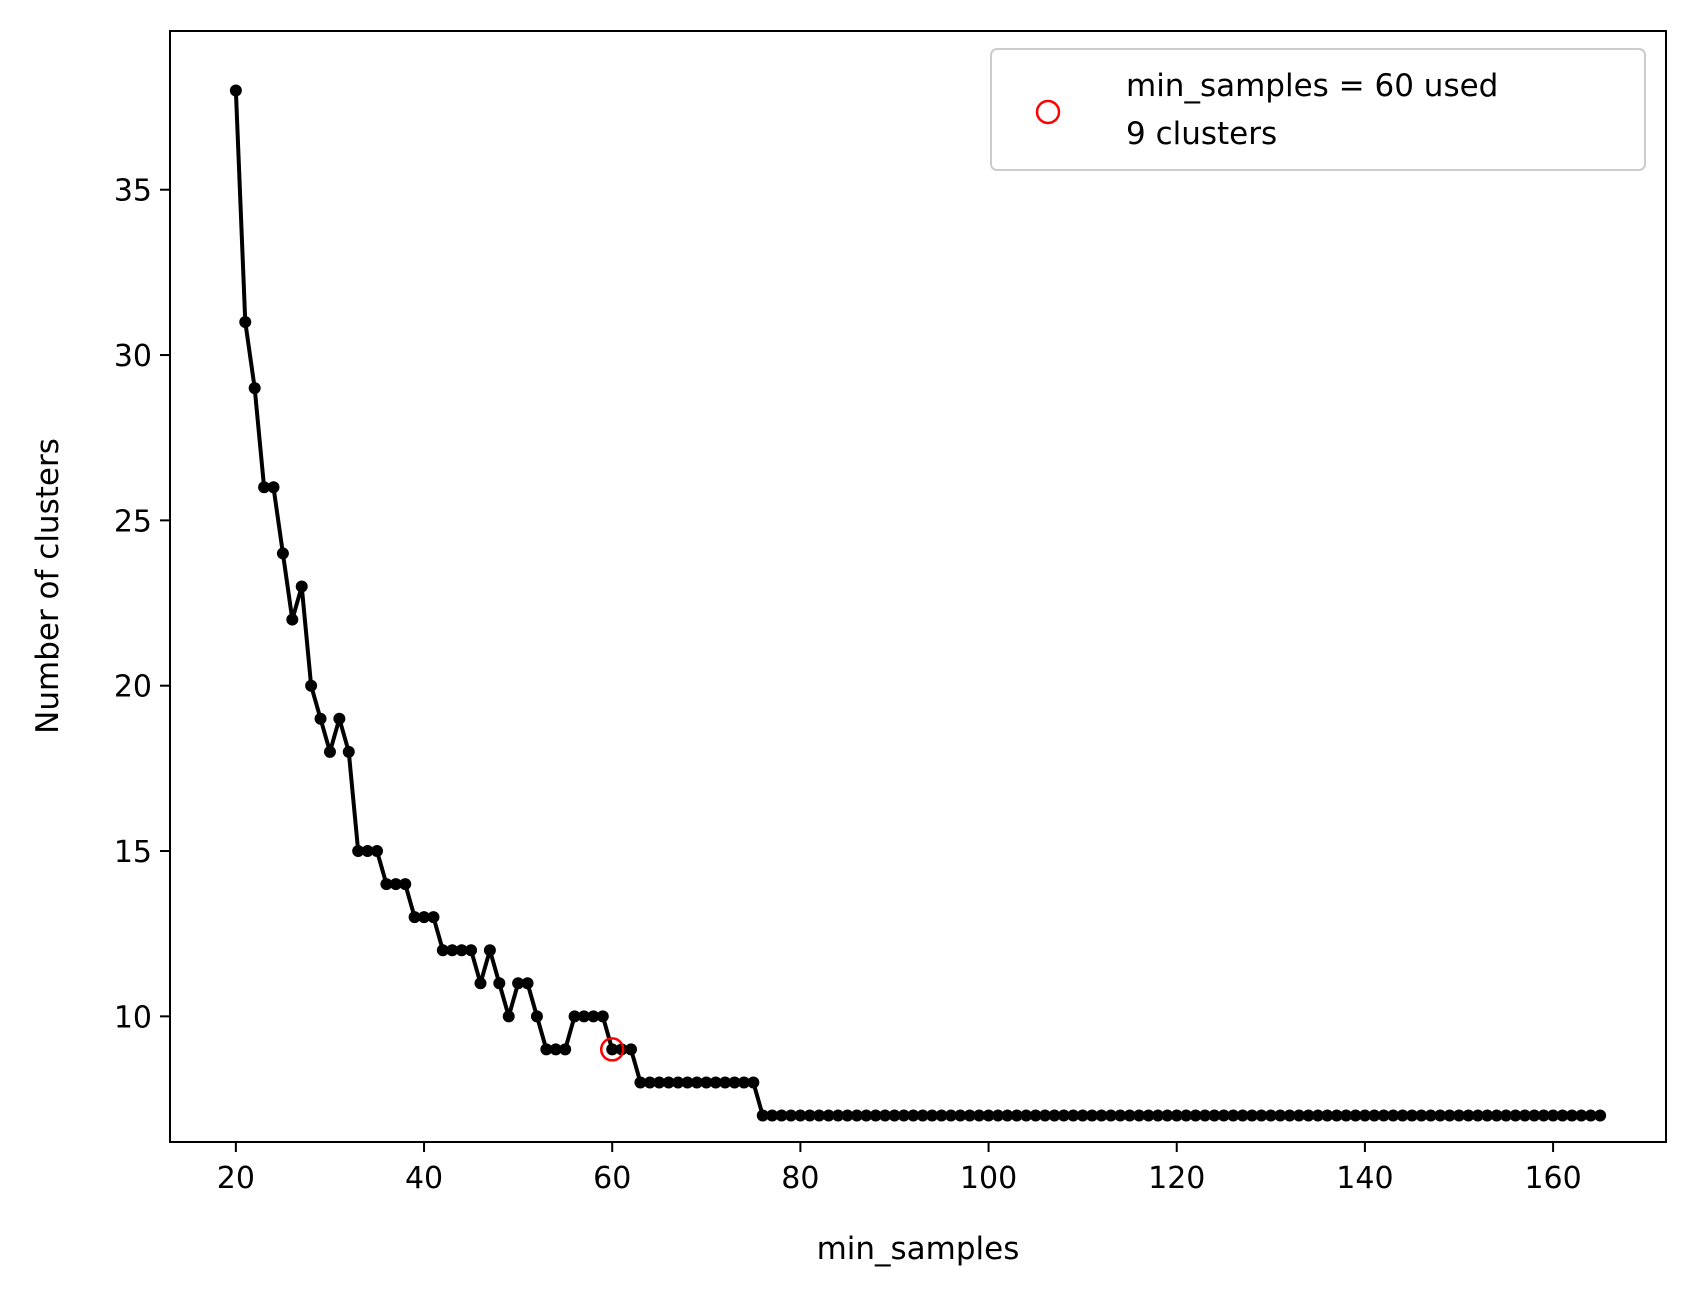  Describe the element at coordinates (1201, 134) in the screenshot. I see `legend-label-line-2: 9 clusters` at that location.